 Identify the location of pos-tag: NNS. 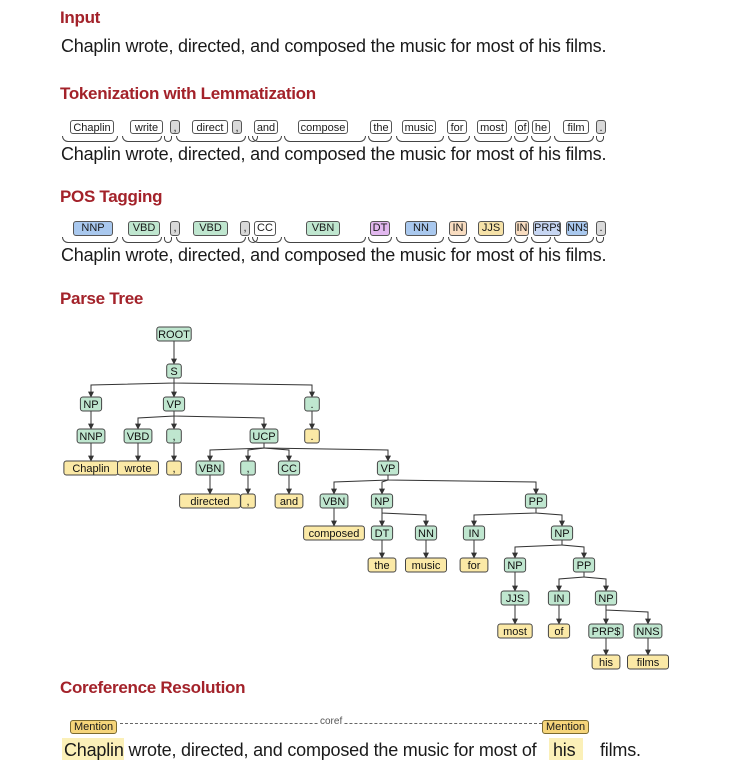
(577, 228).